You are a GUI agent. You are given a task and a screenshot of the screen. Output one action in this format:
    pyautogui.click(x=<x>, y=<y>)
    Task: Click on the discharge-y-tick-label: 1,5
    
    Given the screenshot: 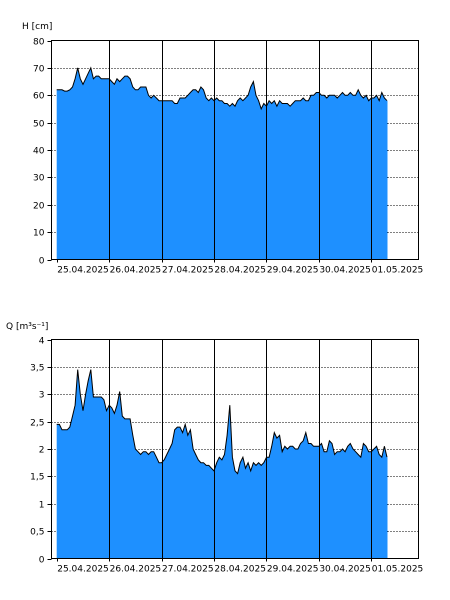 What is the action you would take?
    pyautogui.click(x=37, y=478)
    